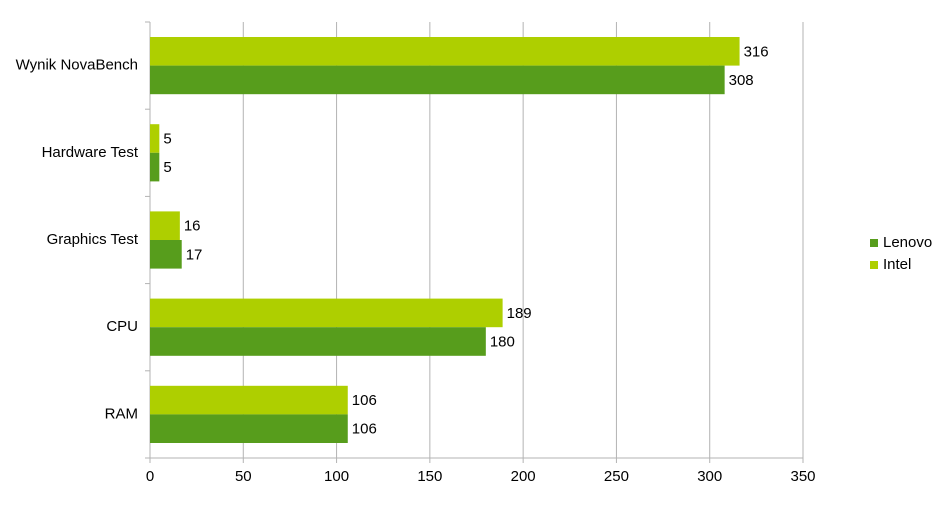 The width and height of the screenshot is (945, 523). What do you see at coordinates (194, 254) in the screenshot?
I see `data-label: 17` at bounding box center [194, 254].